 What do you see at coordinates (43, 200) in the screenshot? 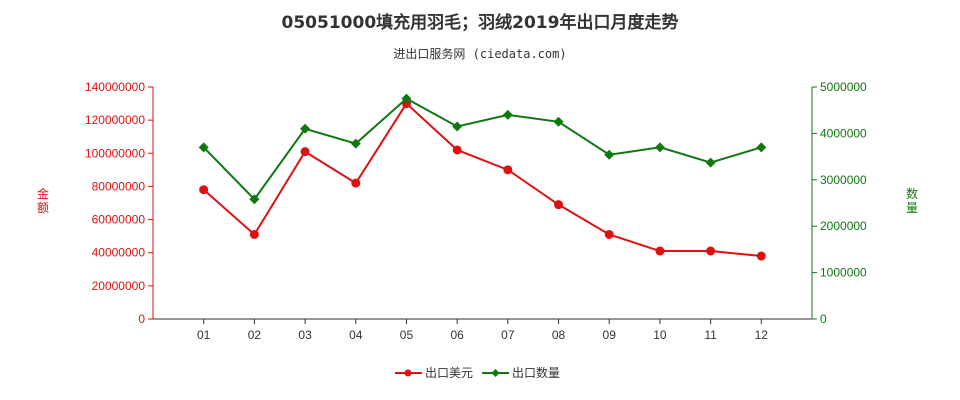
I see `left-axis-title: 金额` at bounding box center [43, 200].